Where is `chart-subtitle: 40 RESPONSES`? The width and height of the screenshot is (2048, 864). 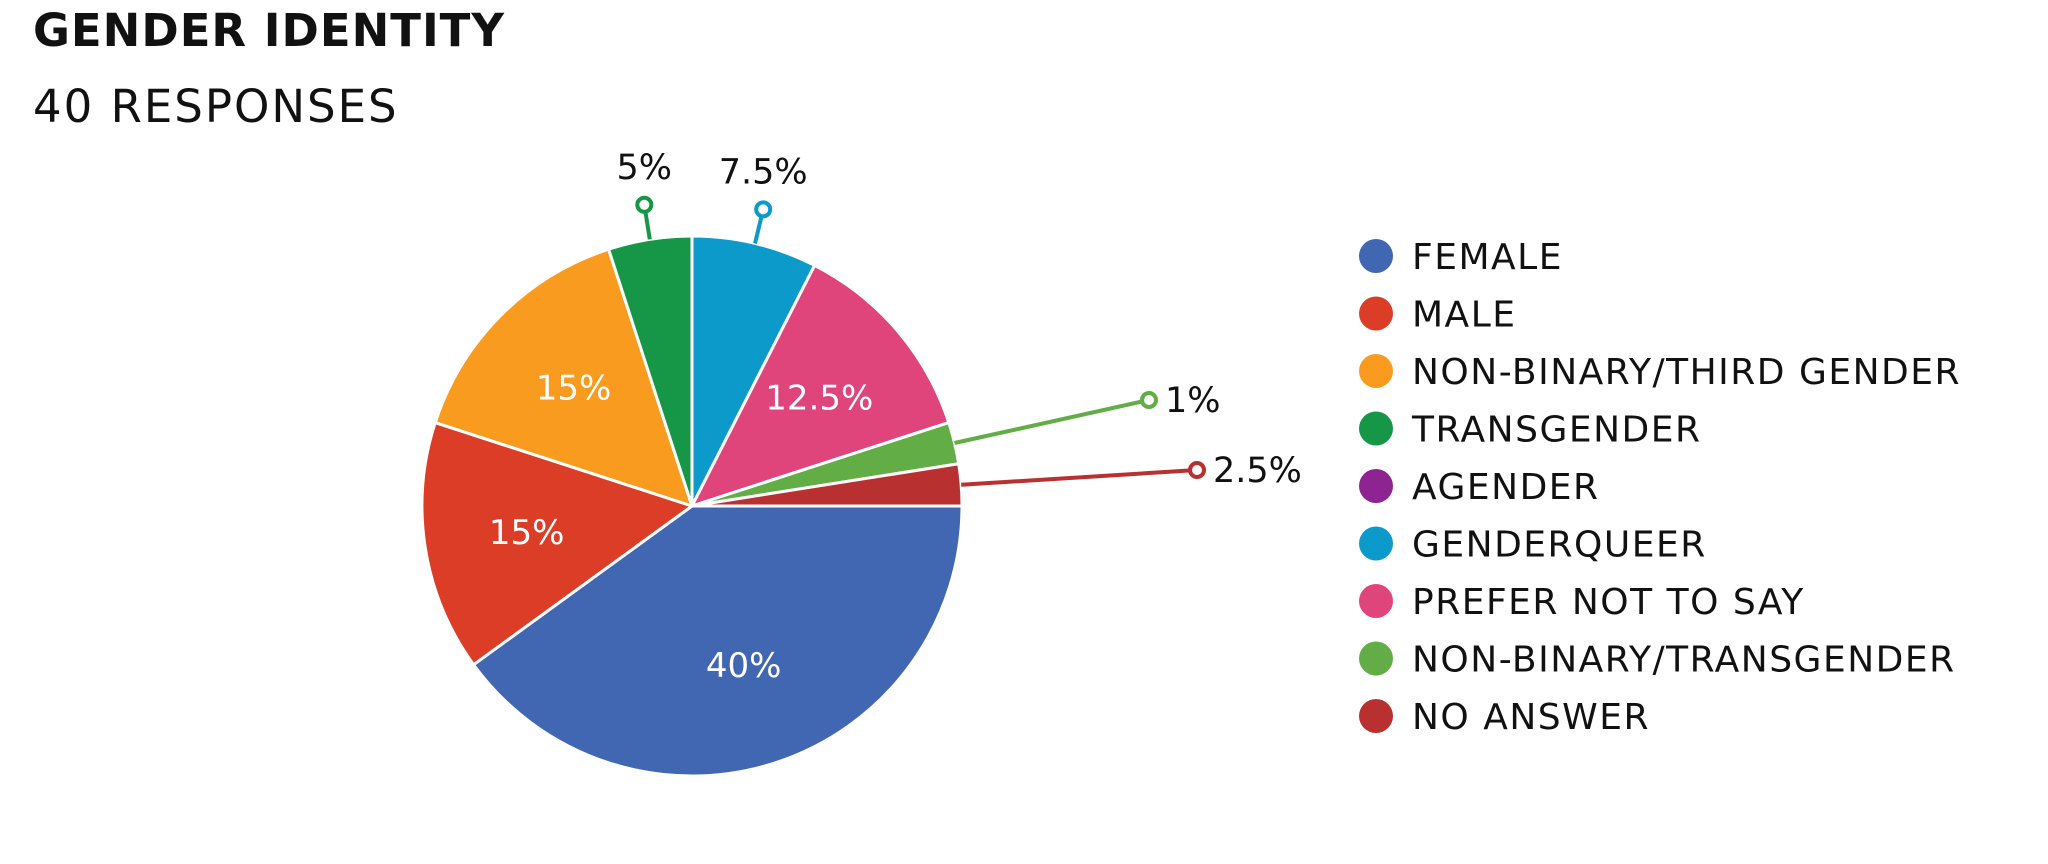
chart-subtitle: 40 RESPONSES is located at coordinates (216, 106).